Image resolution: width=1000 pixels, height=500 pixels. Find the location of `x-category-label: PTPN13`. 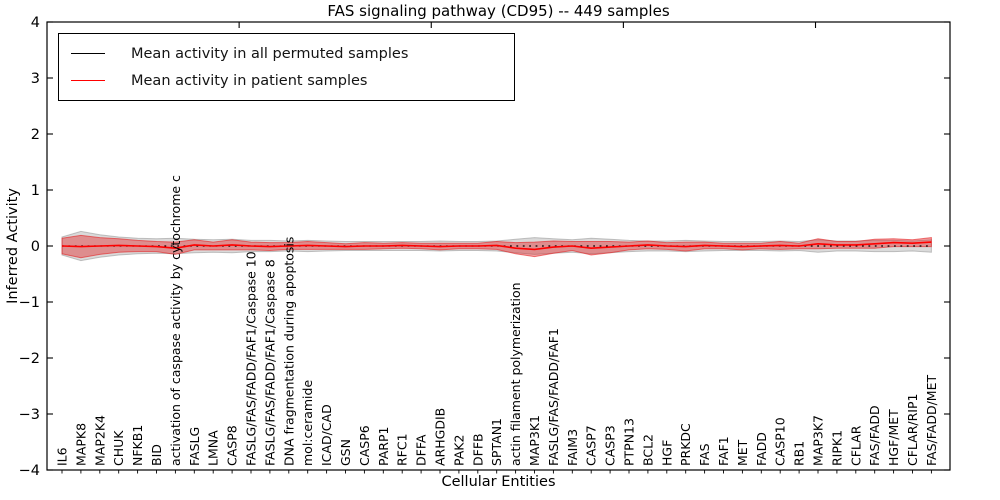

x-category-label: PTPN13 is located at coordinates (629, 442).